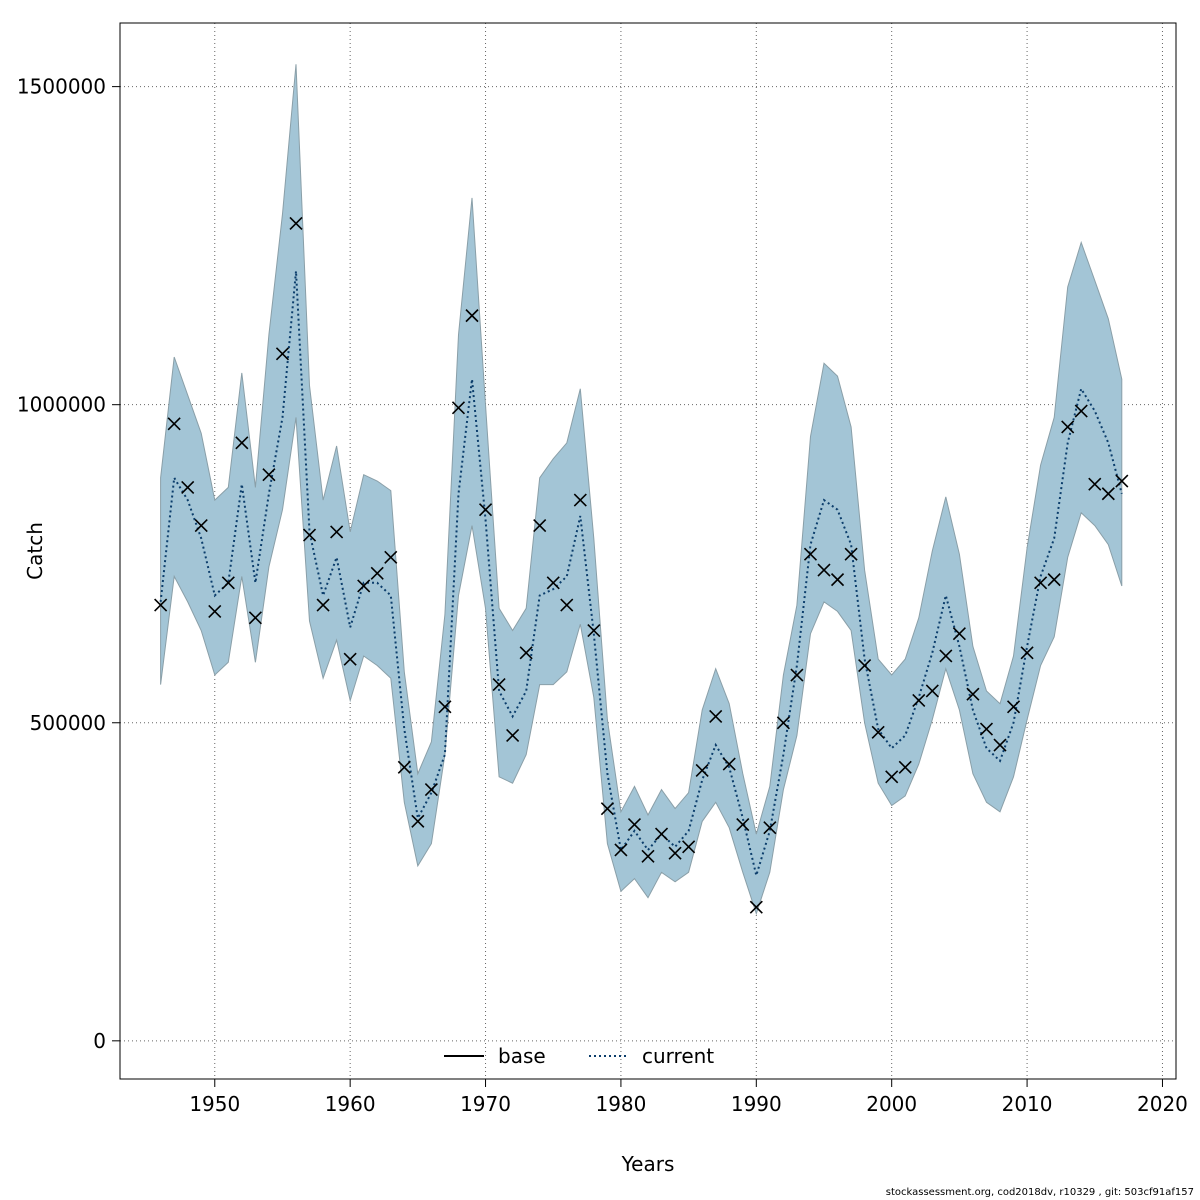 Image resolution: width=1200 pixels, height=1200 pixels. Describe the element at coordinates (1108, 494) in the screenshot. I see `observation-point-2016` at that location.